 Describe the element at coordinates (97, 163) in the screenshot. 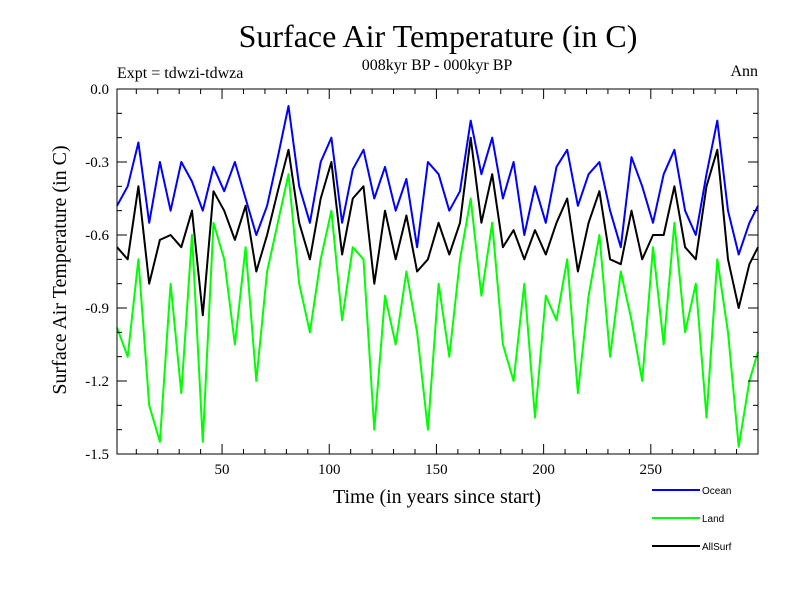

I see `y-tick-label: -0.3` at that location.